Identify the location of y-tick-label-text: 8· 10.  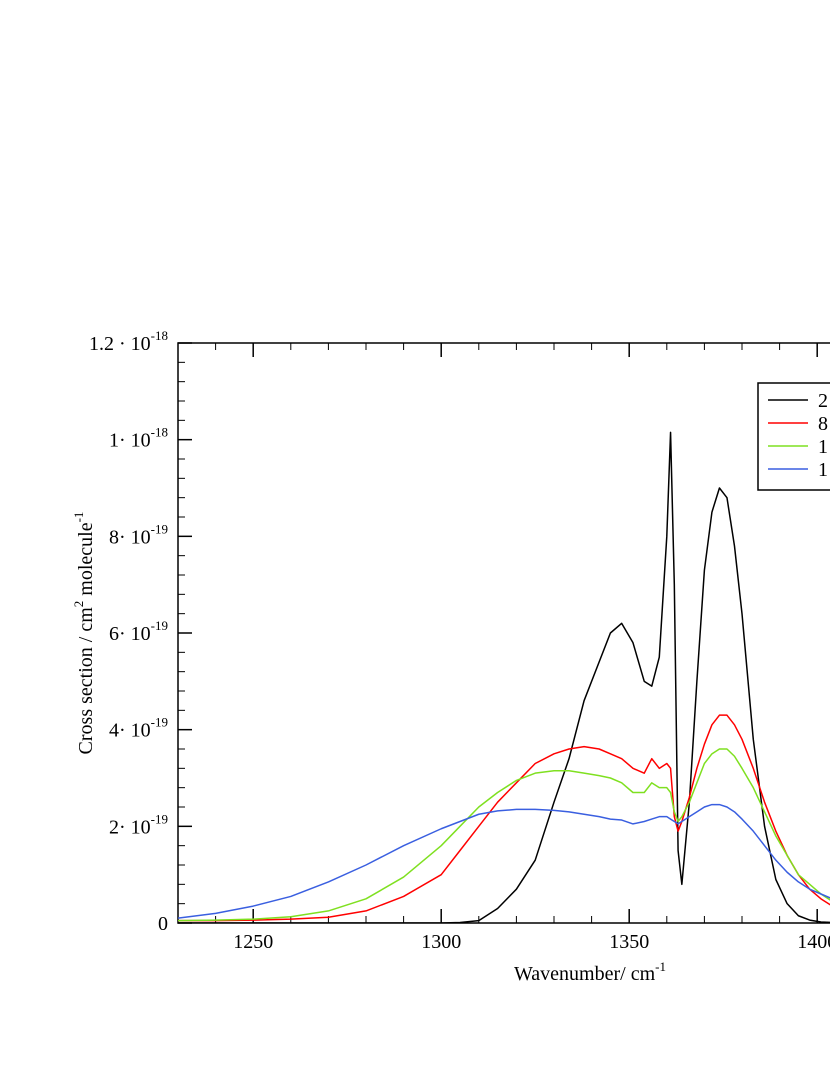
(130, 537).